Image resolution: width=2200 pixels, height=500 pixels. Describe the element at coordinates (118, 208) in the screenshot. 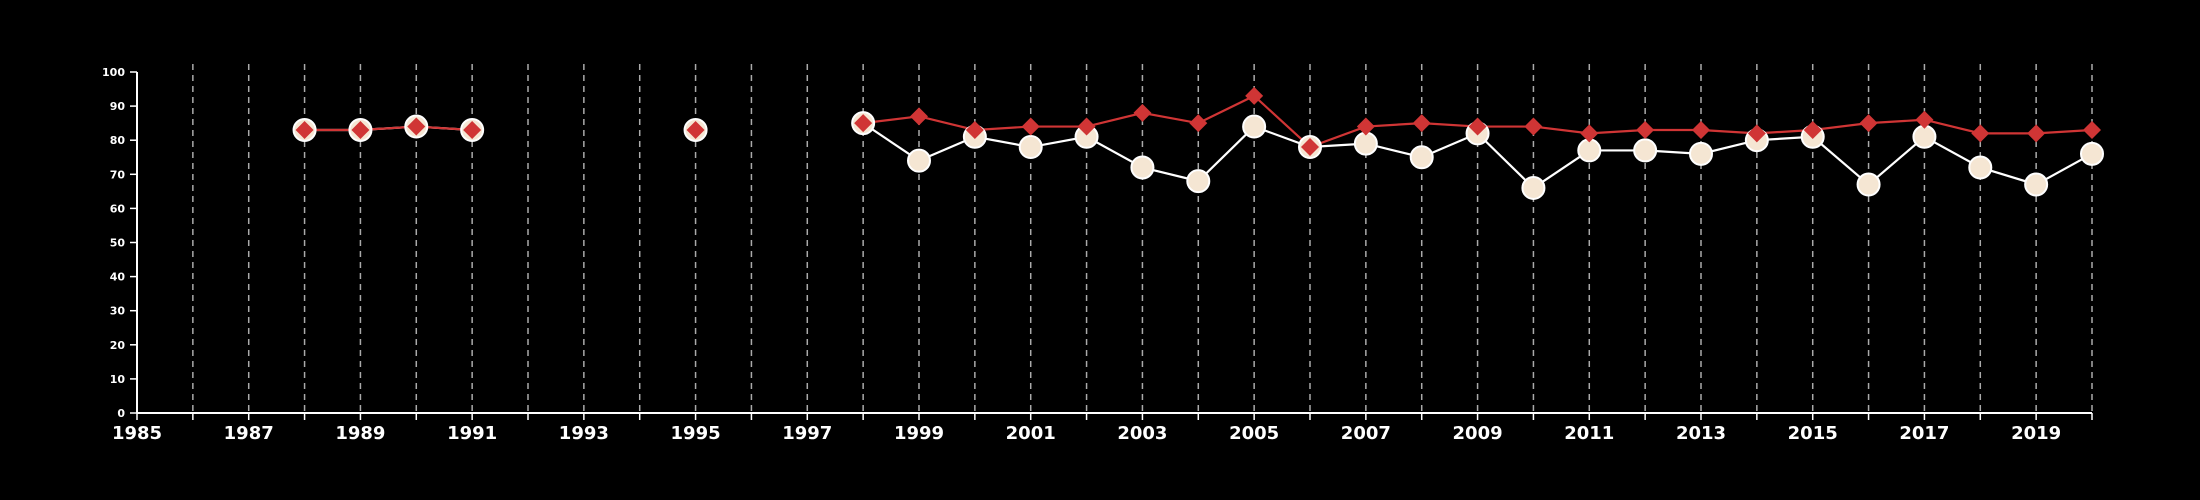

I see `y-tick-label-60: 60` at that location.